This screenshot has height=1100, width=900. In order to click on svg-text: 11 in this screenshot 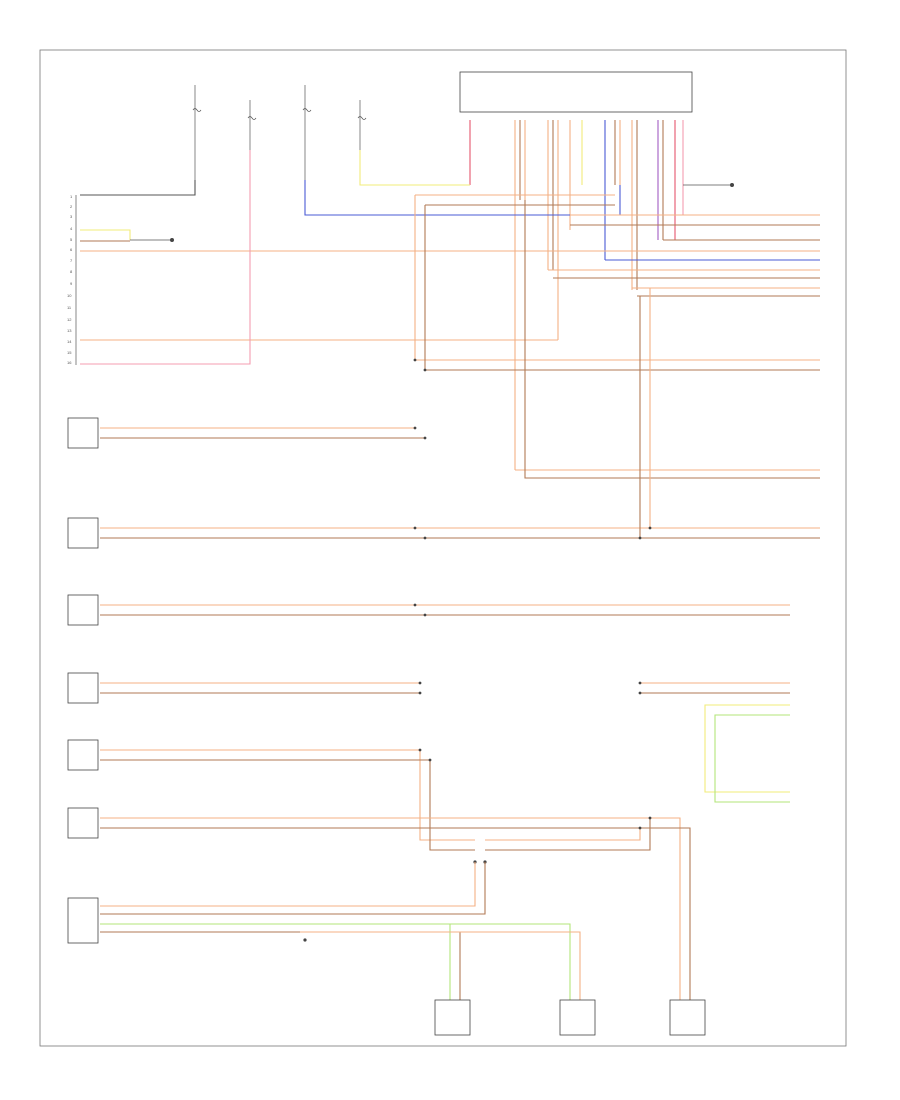, I will do `click(69, 307)`.